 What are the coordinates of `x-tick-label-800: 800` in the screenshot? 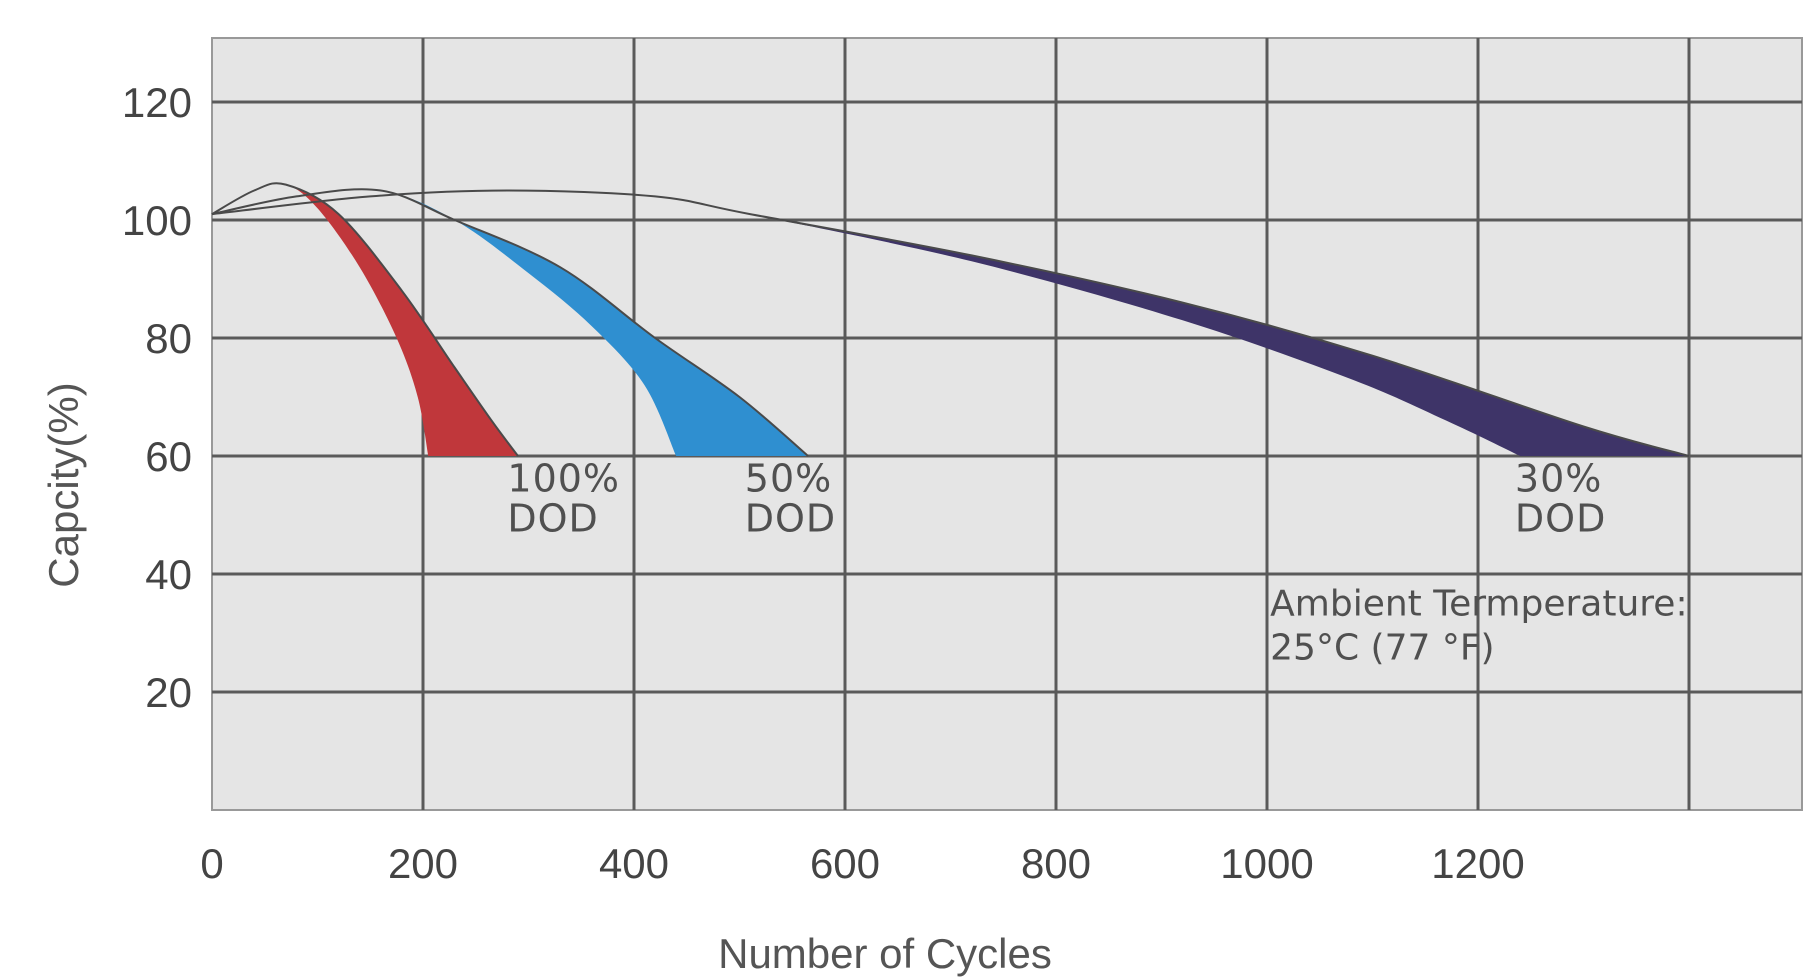 It's located at (1056, 863).